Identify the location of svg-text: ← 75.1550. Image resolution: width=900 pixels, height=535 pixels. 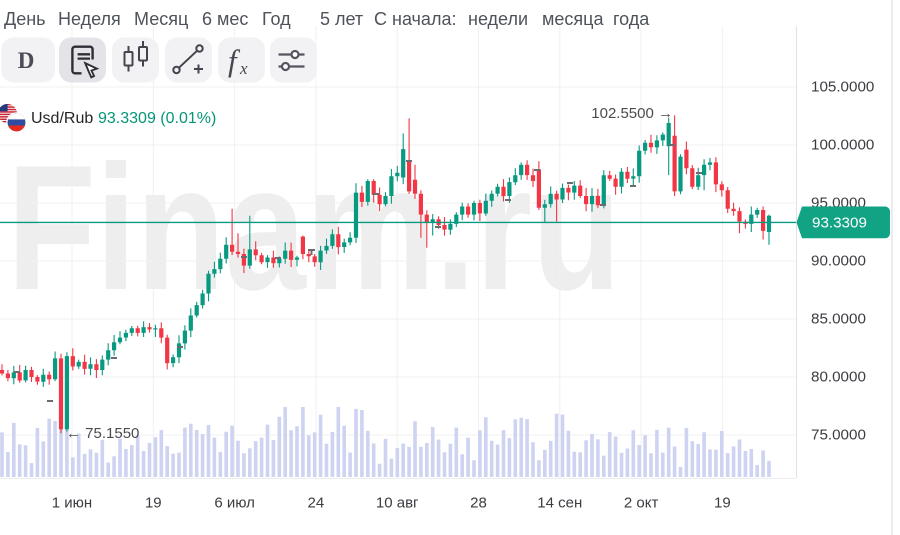
(102, 433).